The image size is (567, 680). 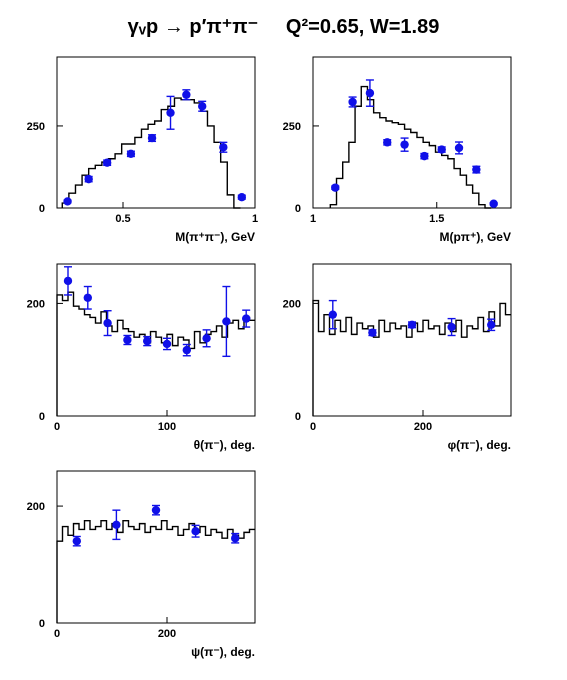 I want to click on x-tick-label-2: 1, so click(x=255, y=219).